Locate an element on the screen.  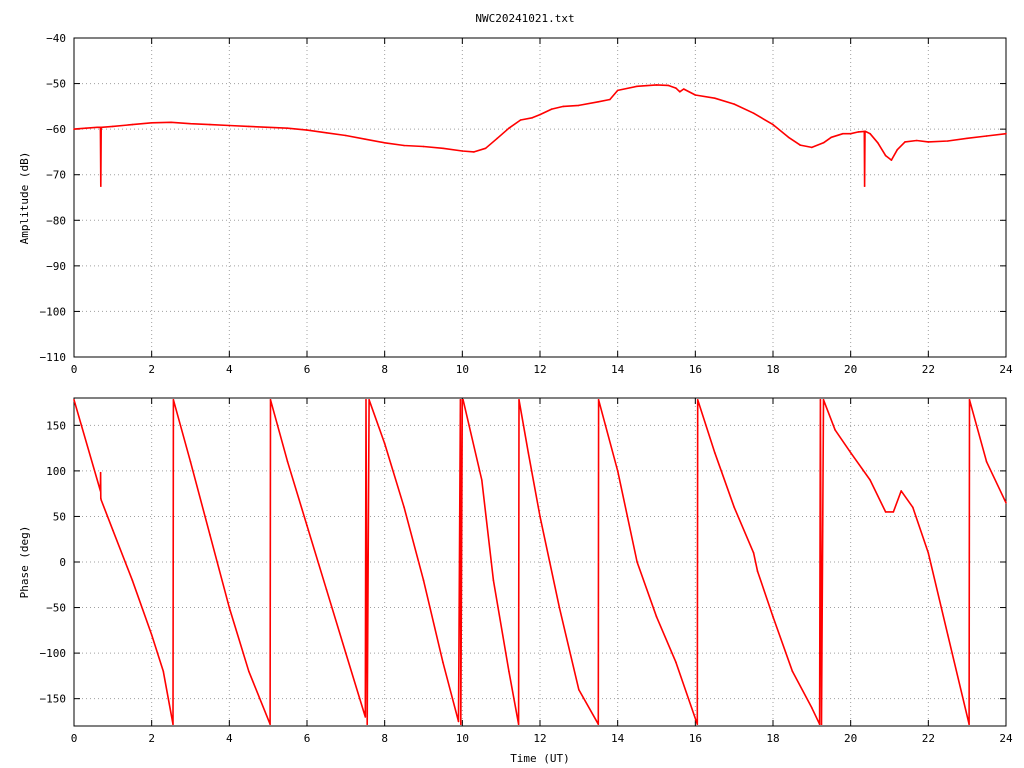
phase-x-tick-label: 0 is located at coordinates (74, 738).